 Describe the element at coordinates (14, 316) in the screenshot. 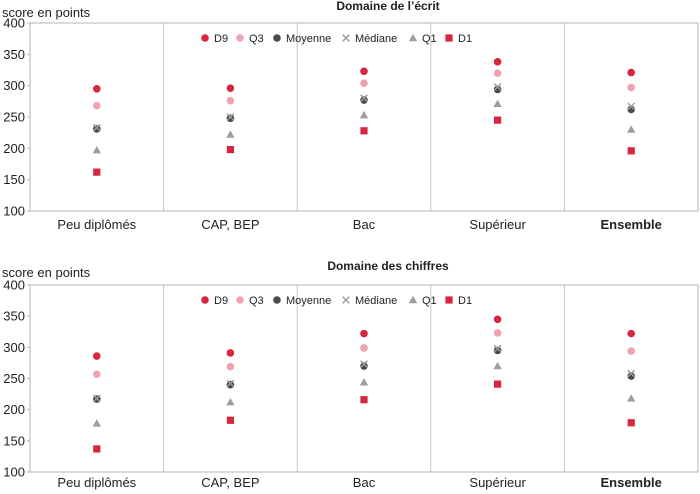

I see `y-tick-label: 350` at that location.